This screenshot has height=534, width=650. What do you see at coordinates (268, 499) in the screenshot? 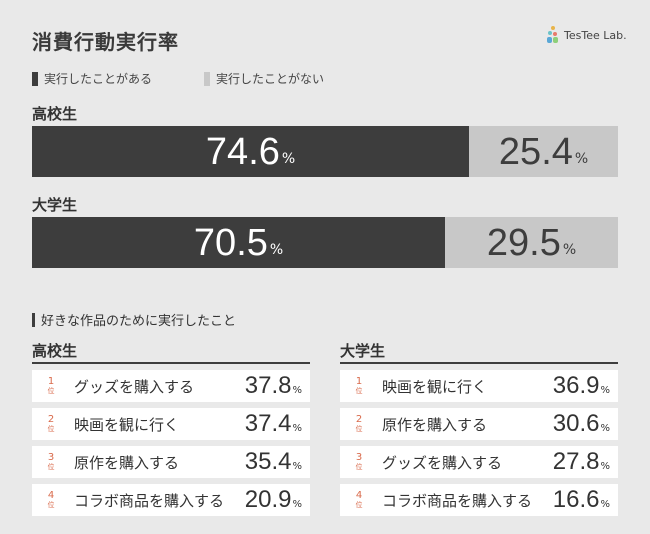
I see `ranking-value: 20.9` at bounding box center [268, 499].